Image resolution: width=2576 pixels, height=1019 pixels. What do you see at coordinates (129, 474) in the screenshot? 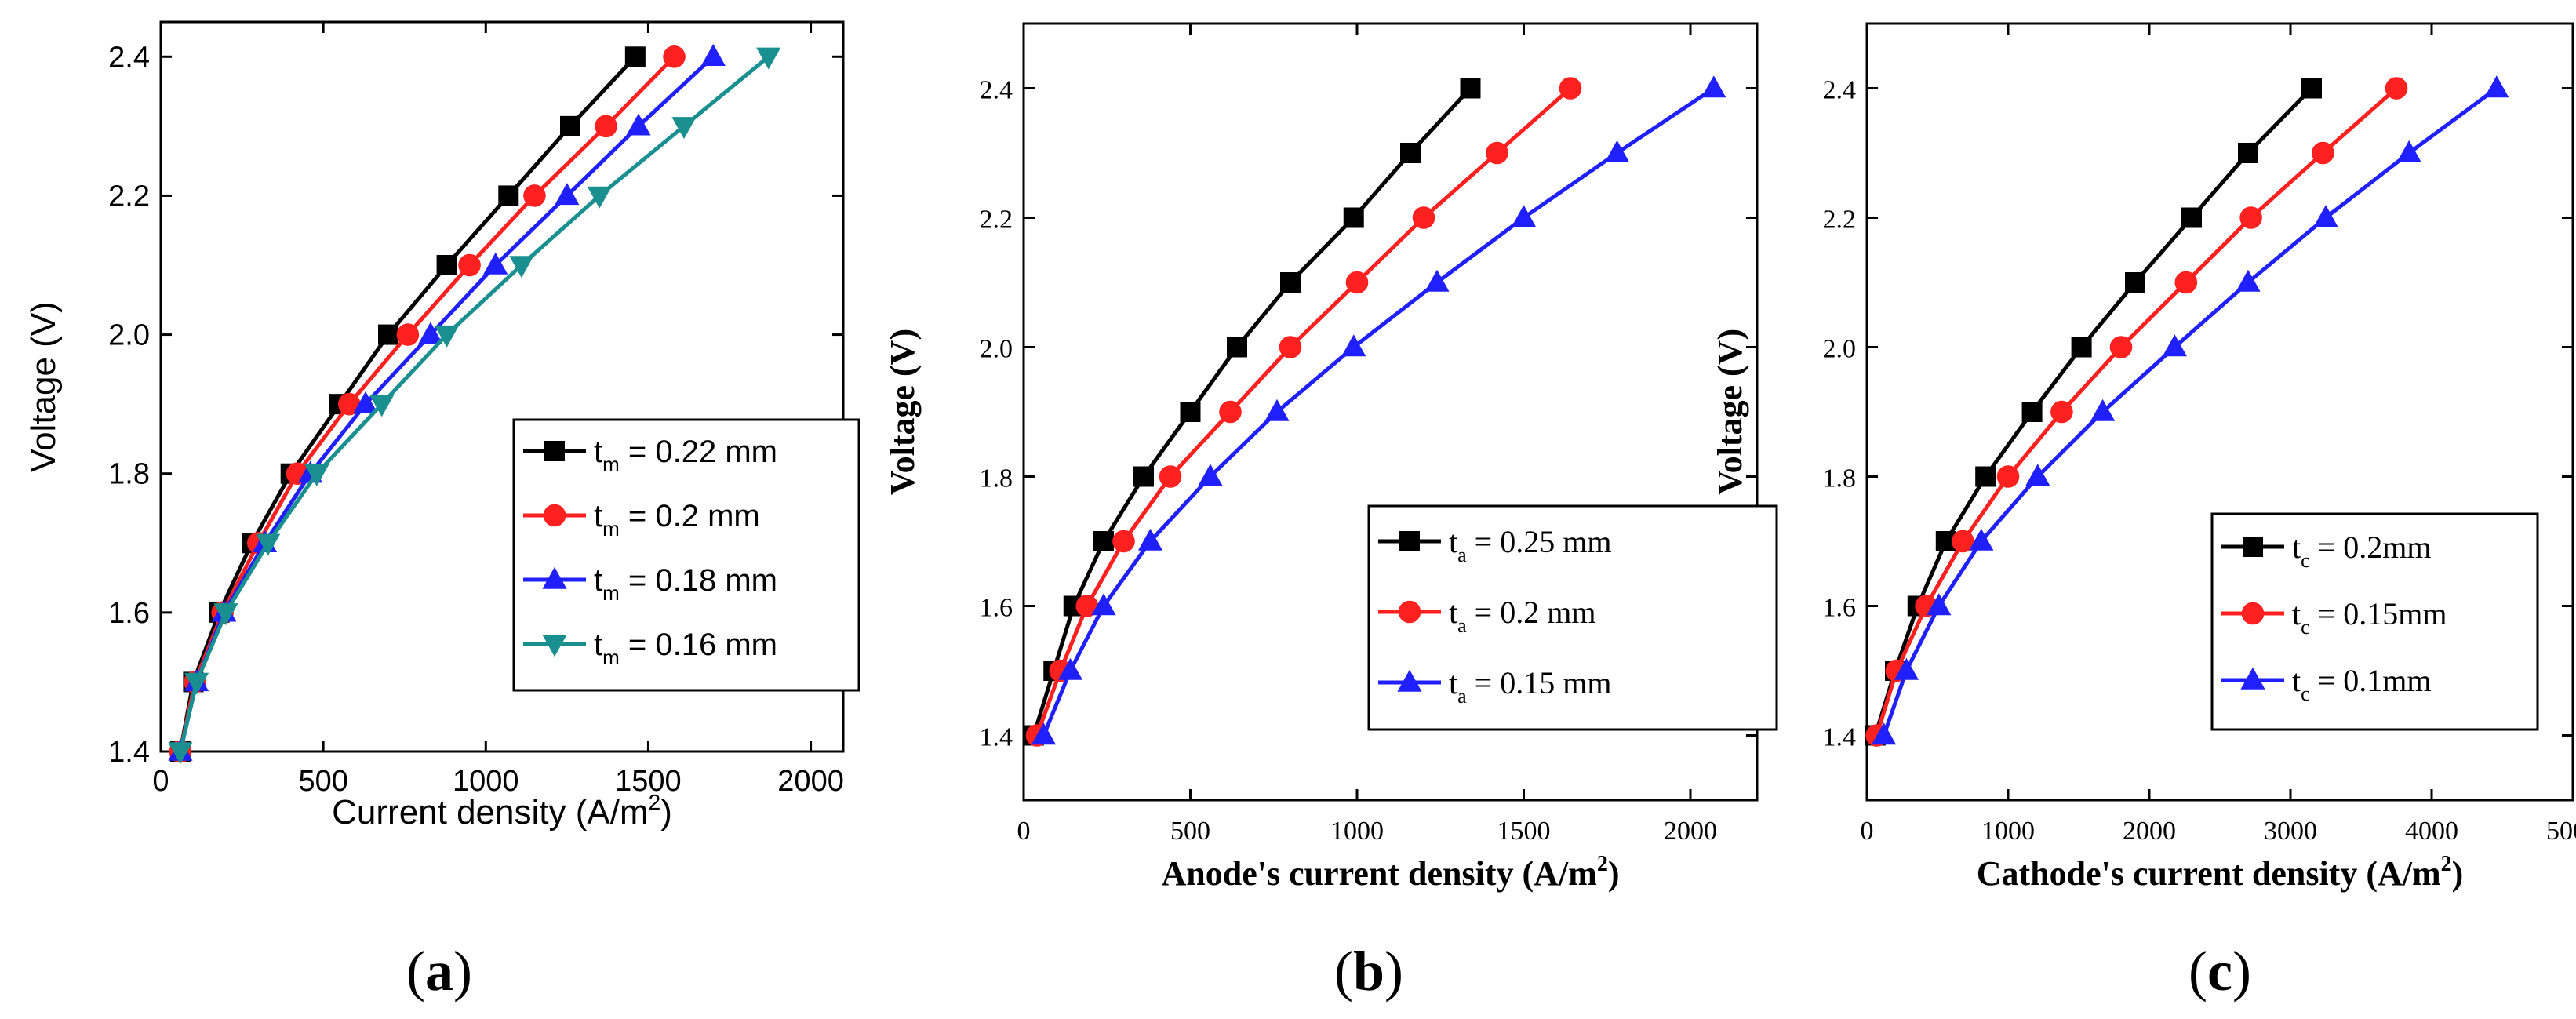
I see `y-tick-label: 1.8` at bounding box center [129, 474].